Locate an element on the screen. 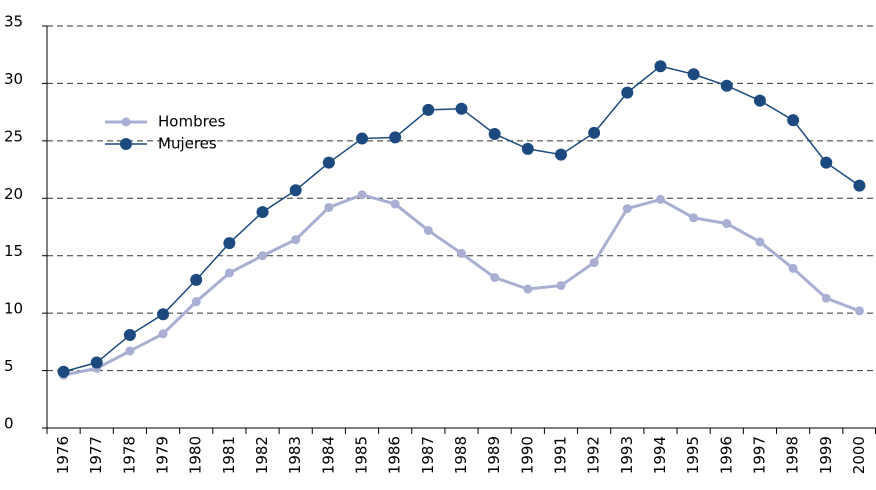  y-tick-label: 5 is located at coordinates (9, 366).